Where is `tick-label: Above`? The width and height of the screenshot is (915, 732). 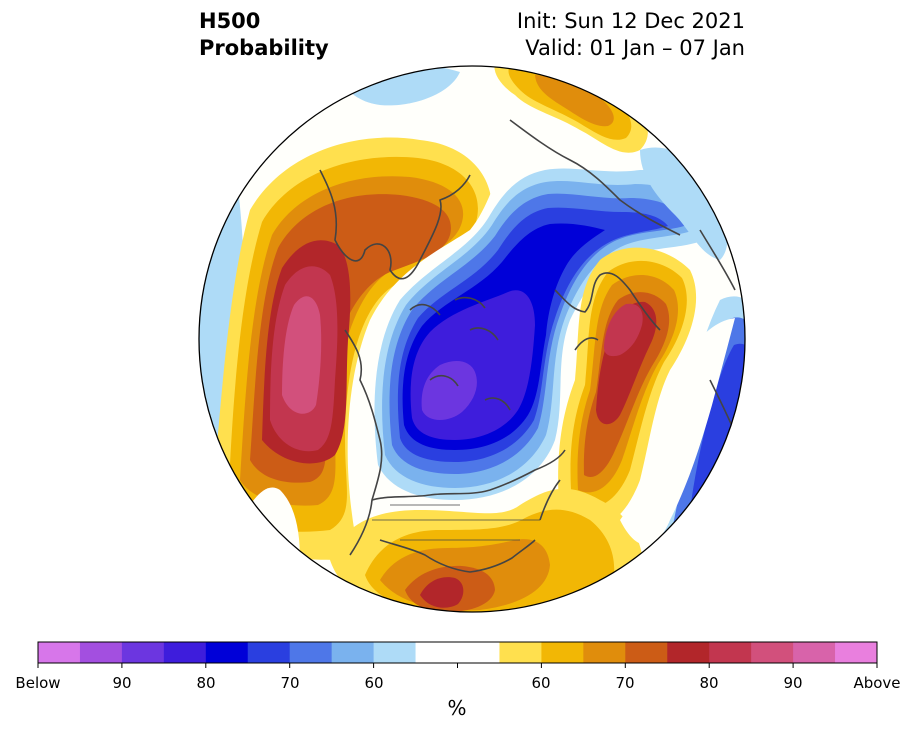
tick-label: Above is located at coordinates (877, 683).